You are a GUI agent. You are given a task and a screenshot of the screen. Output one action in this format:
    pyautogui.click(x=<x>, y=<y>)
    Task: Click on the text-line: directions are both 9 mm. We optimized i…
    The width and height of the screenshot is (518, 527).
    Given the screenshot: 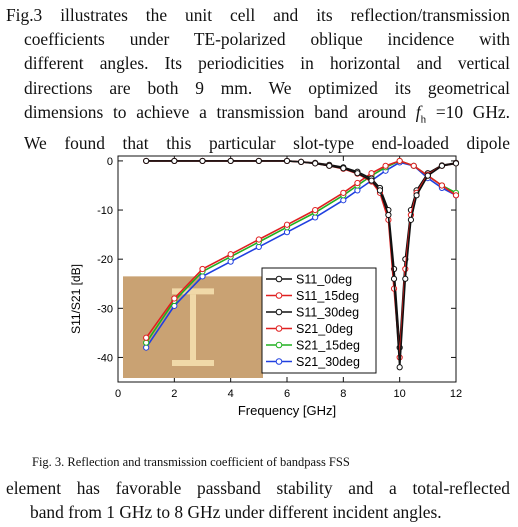 What is the action you would take?
    pyautogui.click(x=267, y=87)
    